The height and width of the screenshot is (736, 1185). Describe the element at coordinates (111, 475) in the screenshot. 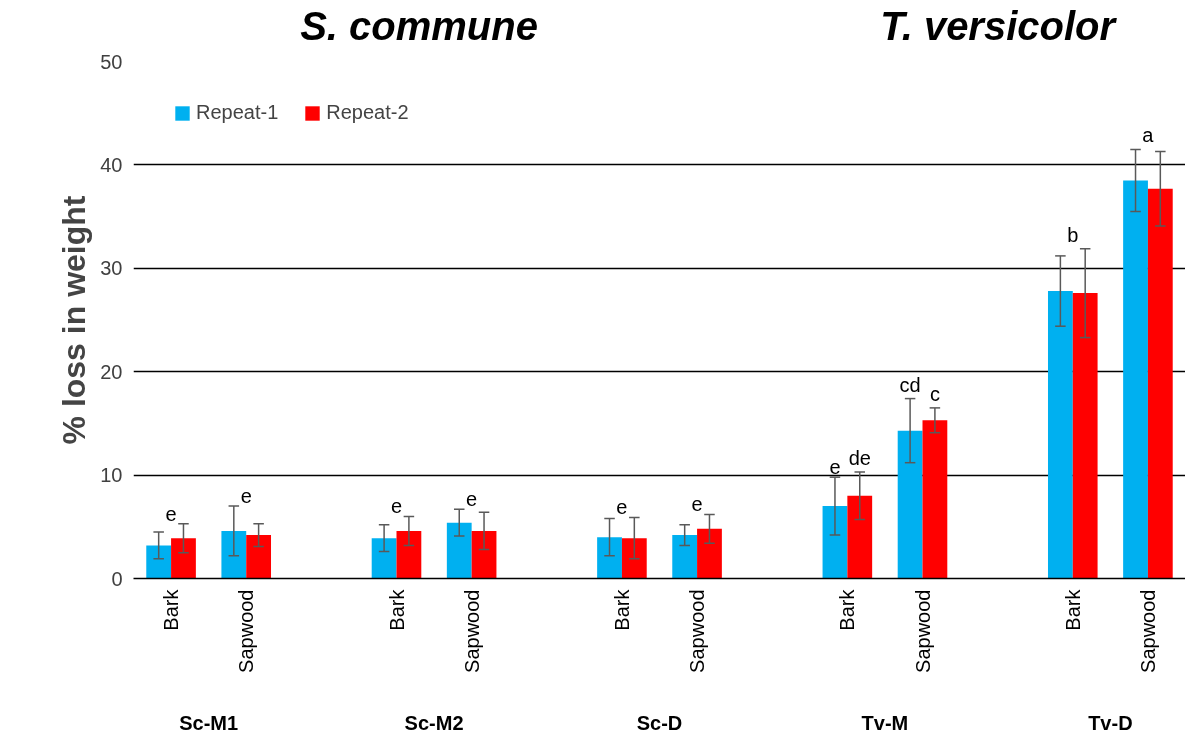

I see `y-tick-label: 10` at that location.